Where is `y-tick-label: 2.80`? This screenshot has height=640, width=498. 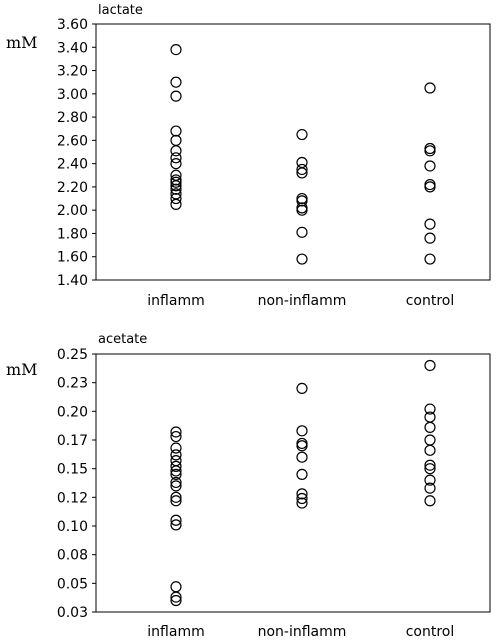 y-tick-label: 2.80 is located at coordinates (72, 118).